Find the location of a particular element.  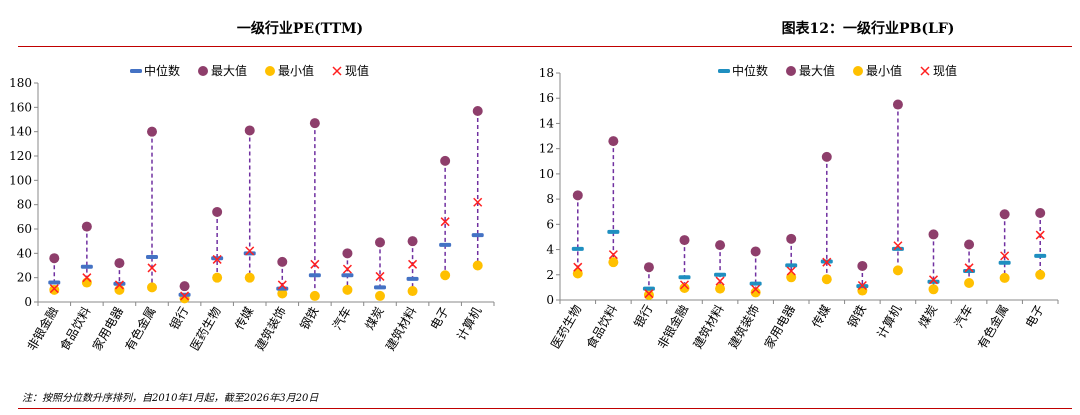

pb-y-tick-label: 14 is located at coordinates (547, 123).